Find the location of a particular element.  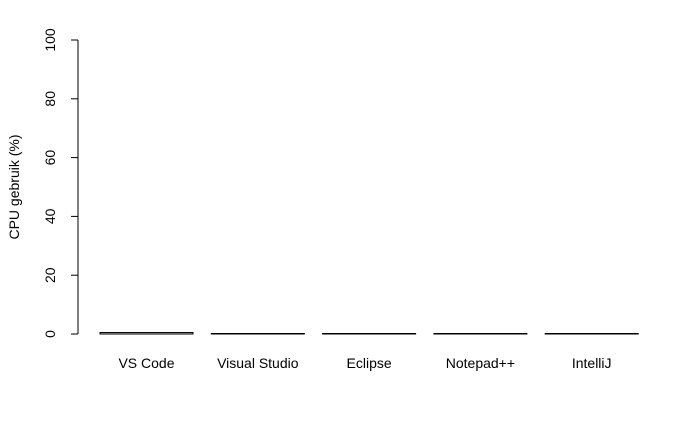

bars is located at coordinates (369, 333).